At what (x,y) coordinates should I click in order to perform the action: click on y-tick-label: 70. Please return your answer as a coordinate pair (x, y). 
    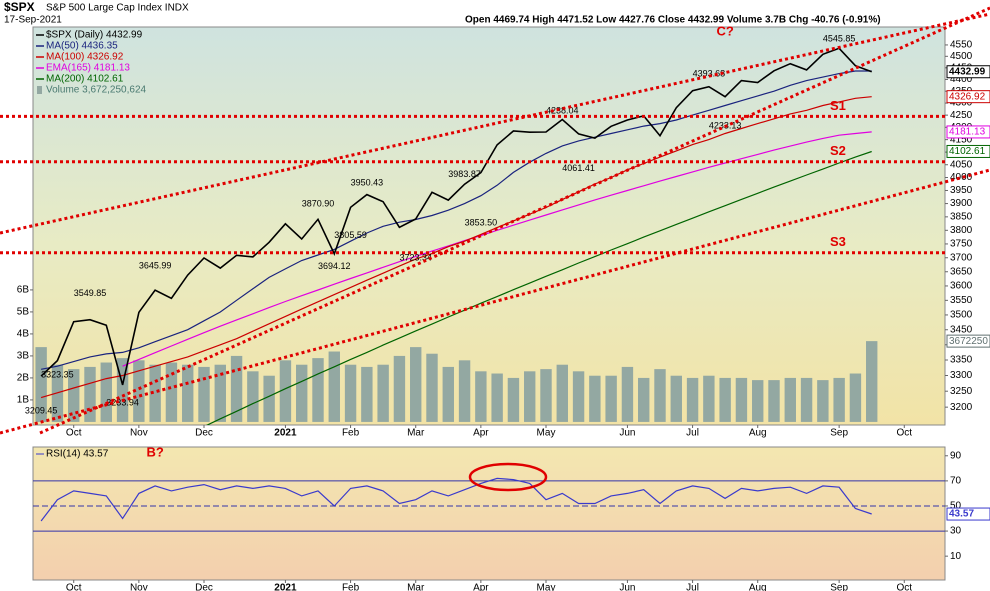
    Looking at the image, I should click on (956, 481).